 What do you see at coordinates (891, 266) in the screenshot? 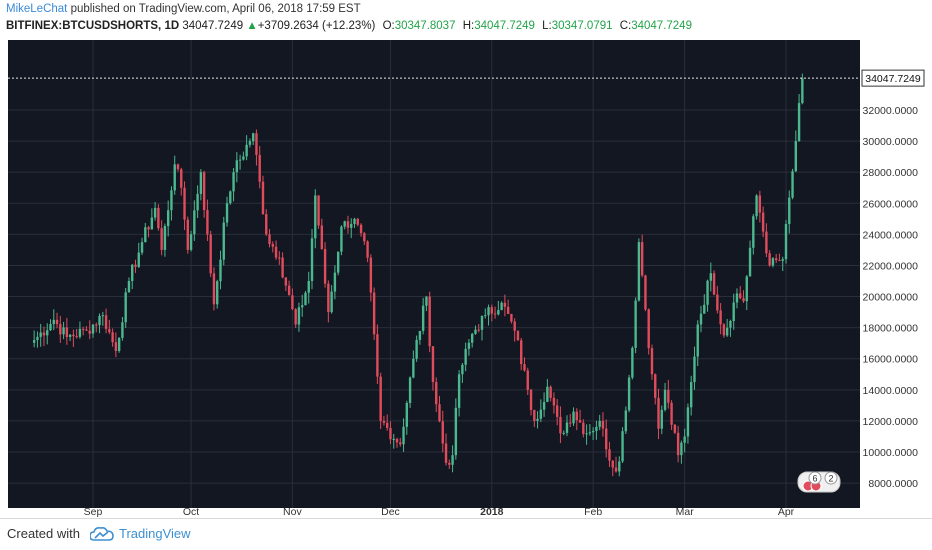
I see `price-tick-label: 22000.0000` at bounding box center [891, 266].